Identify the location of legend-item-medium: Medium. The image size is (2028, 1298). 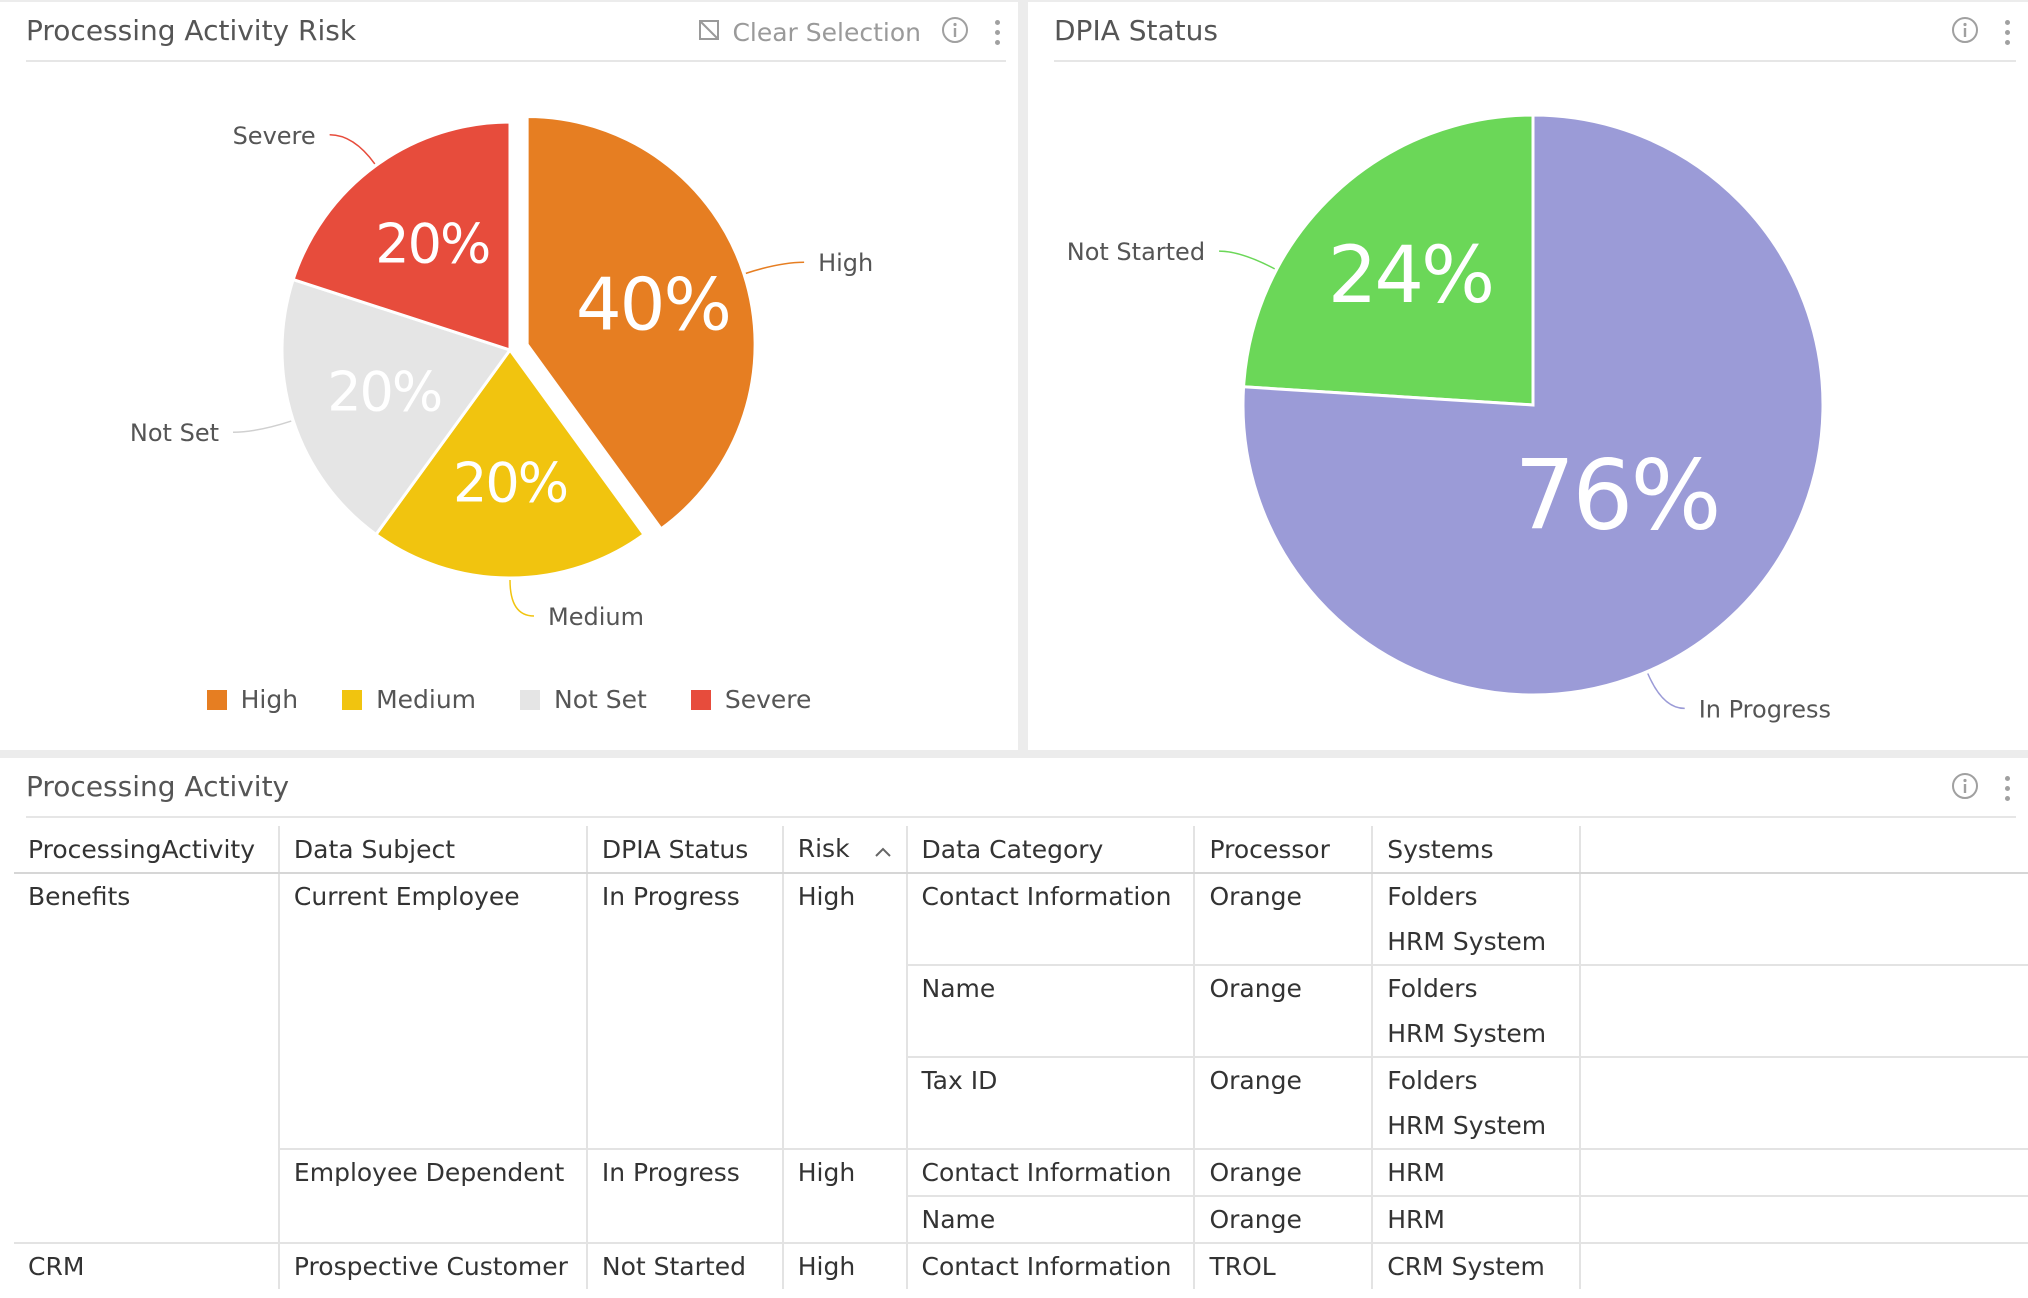
(409, 699).